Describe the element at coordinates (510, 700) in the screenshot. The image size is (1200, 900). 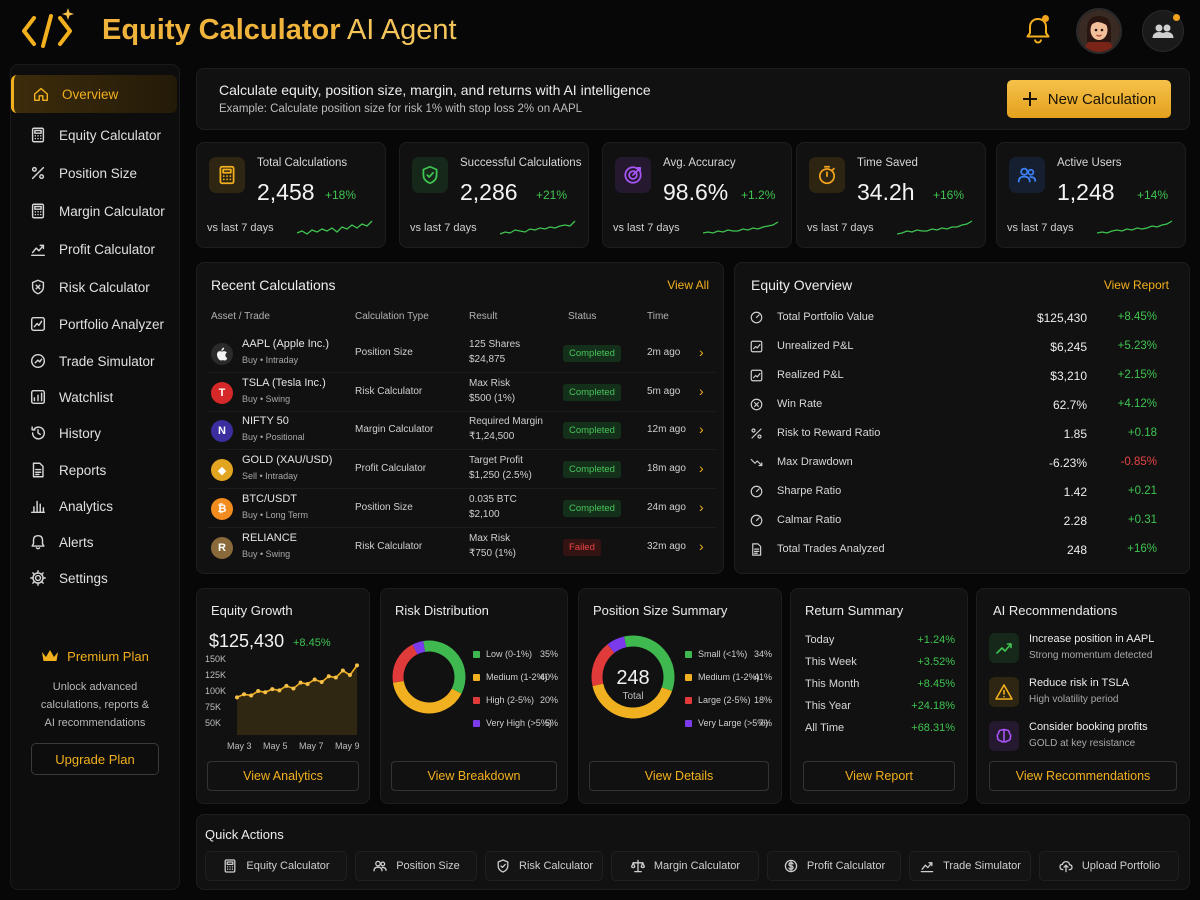
I see `legend-label: High (2-5%)` at that location.